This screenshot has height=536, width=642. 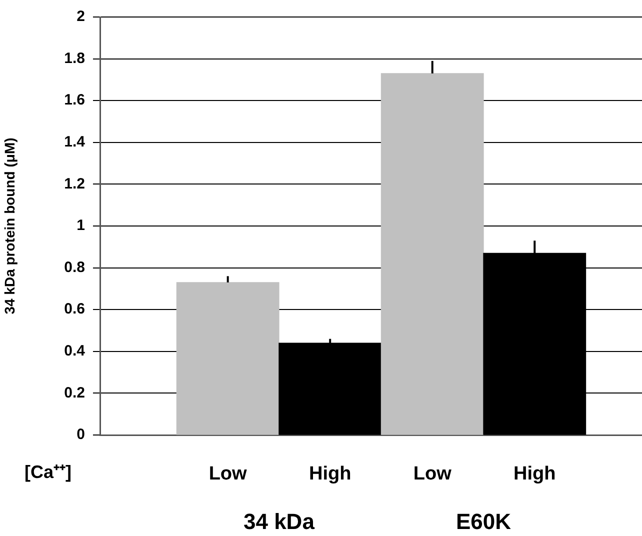 What do you see at coordinates (75, 351) in the screenshot?
I see `y-tick-label: 0.4` at bounding box center [75, 351].